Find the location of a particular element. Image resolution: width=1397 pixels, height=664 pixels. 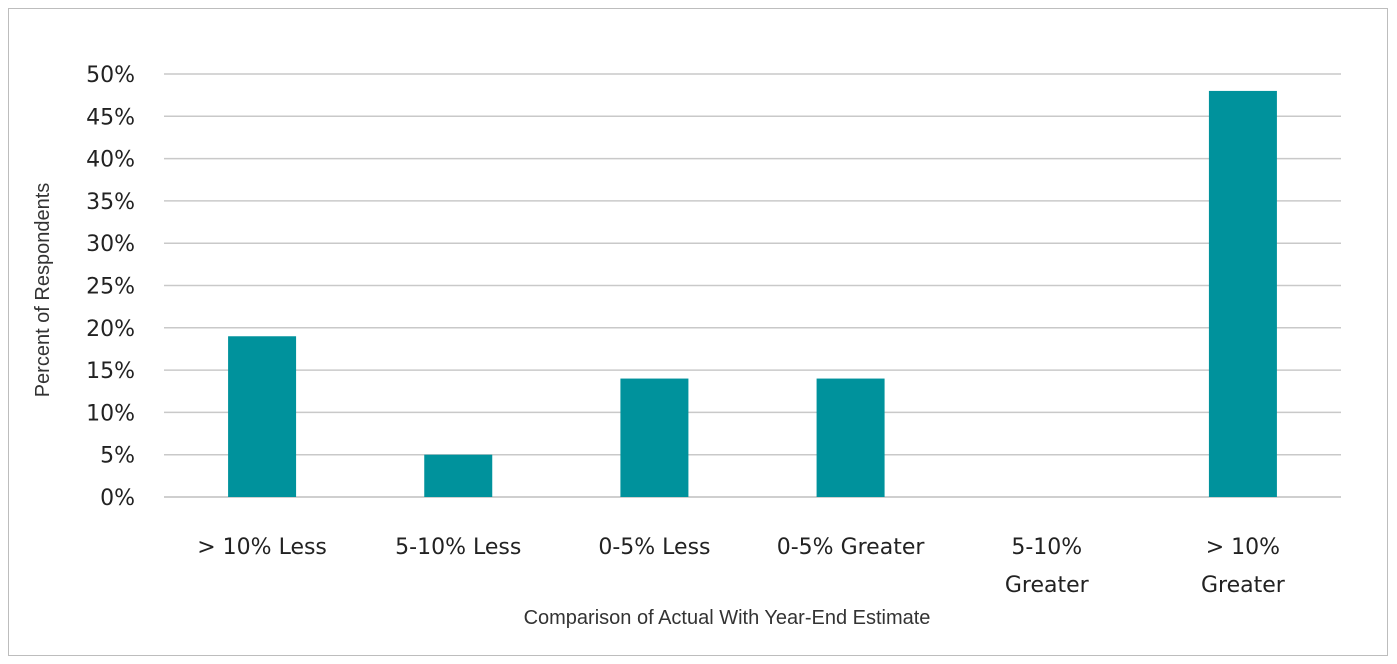

y-axis-ticks: 0% 5% 10% 15% 20% 25% 30% 35% 40% 45% 50% is located at coordinates (110, 287).